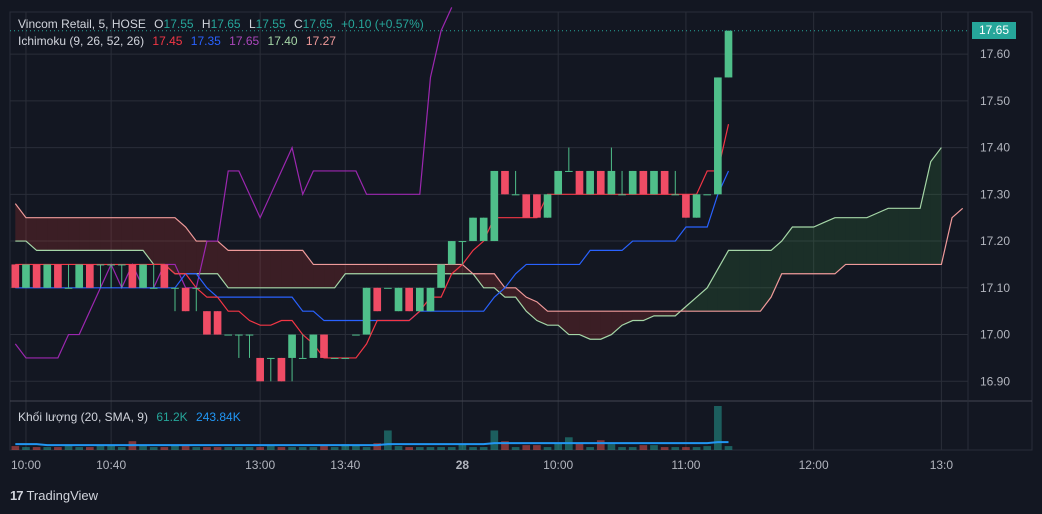  I want to click on volume-bars, so click(372, 428).